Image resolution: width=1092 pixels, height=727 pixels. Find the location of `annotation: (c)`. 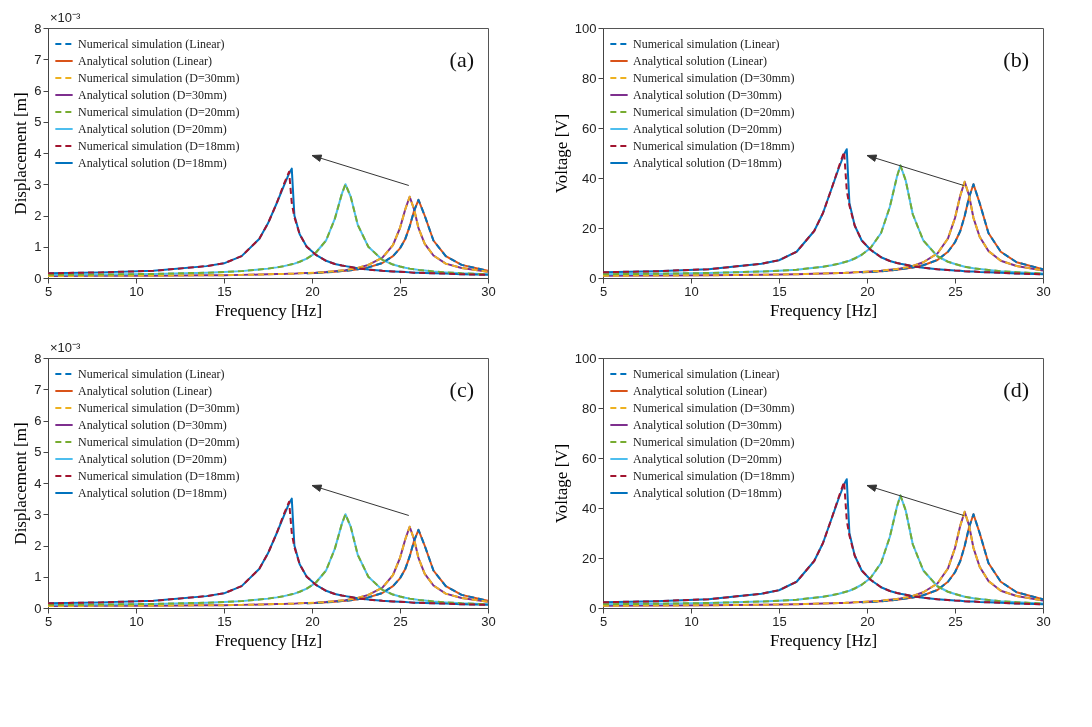

annotation: (c) is located at coordinates (461, 389).